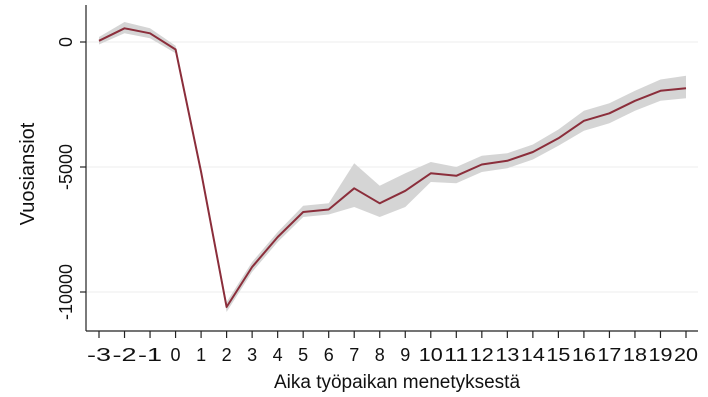  Describe the element at coordinates (405, 355) in the screenshot. I see `x-tick-label-12: 9` at that location.